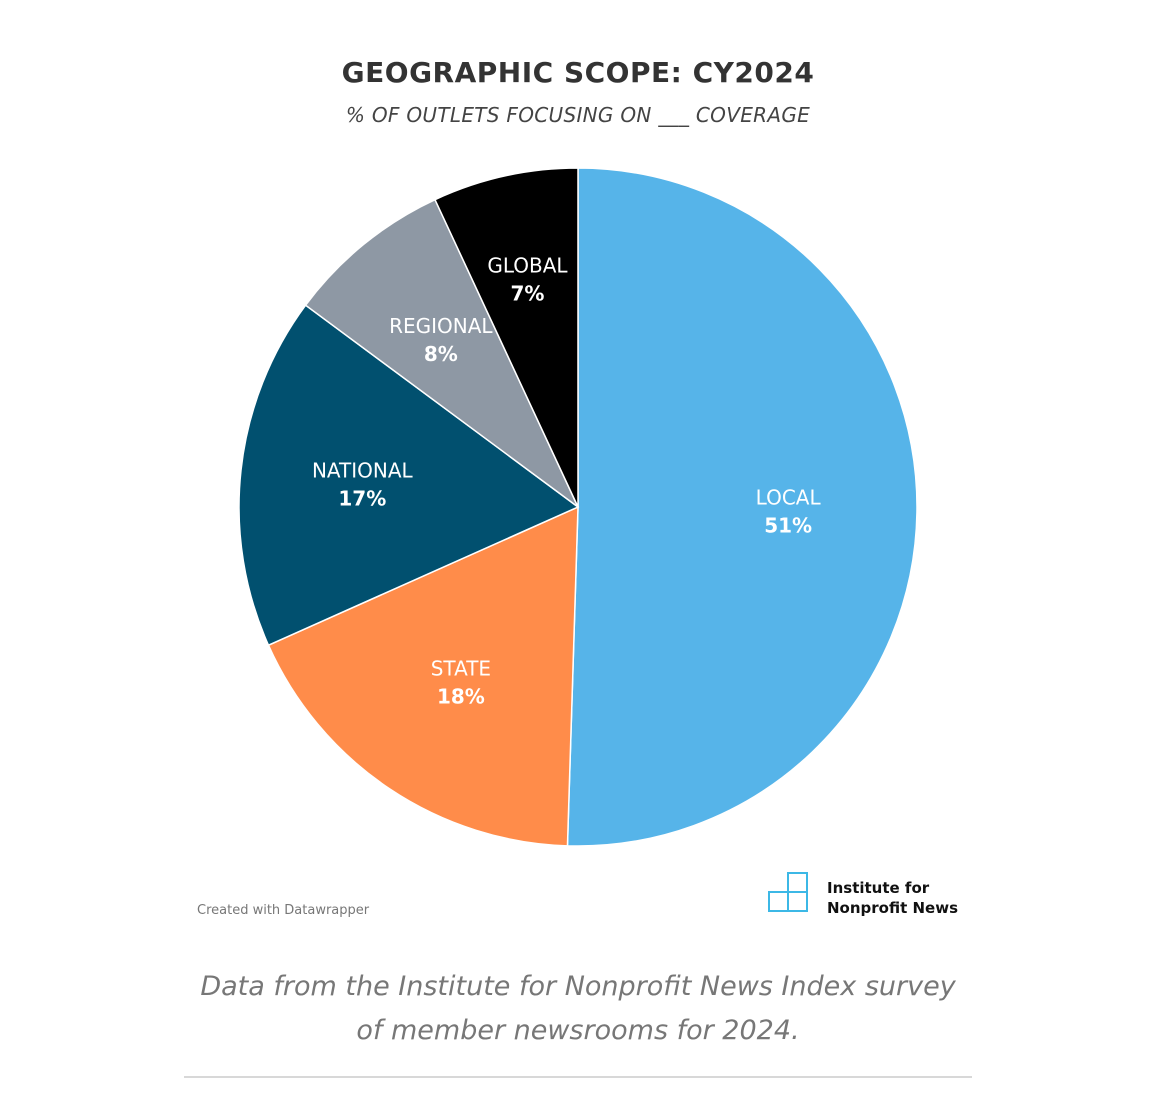 This screenshot has width=1176, height=1108. Describe the element at coordinates (461, 669) in the screenshot. I see `slice-label-state: STATE` at that location.